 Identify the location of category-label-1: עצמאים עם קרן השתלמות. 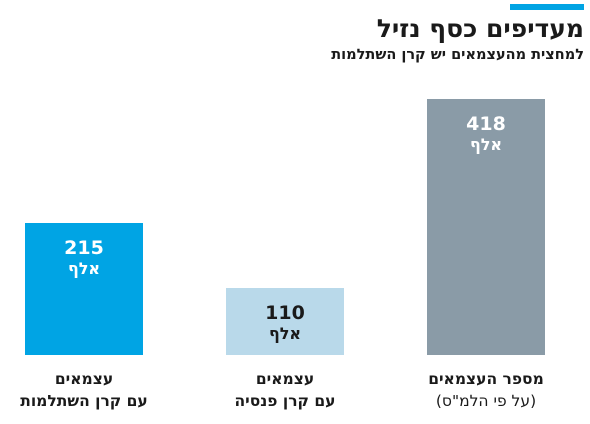
(87, 390).